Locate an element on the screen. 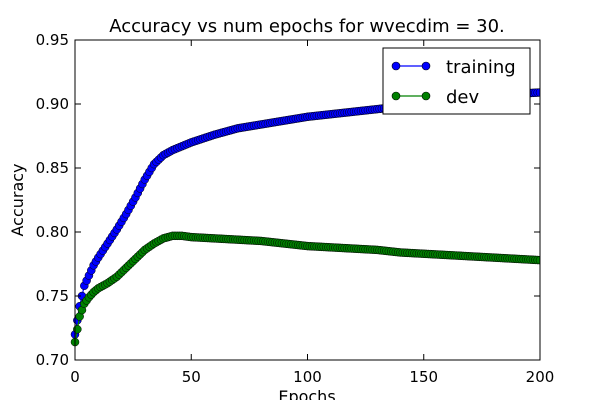 This screenshot has width=600, height=400. y-tick-label: 0.80 is located at coordinates (52, 232).